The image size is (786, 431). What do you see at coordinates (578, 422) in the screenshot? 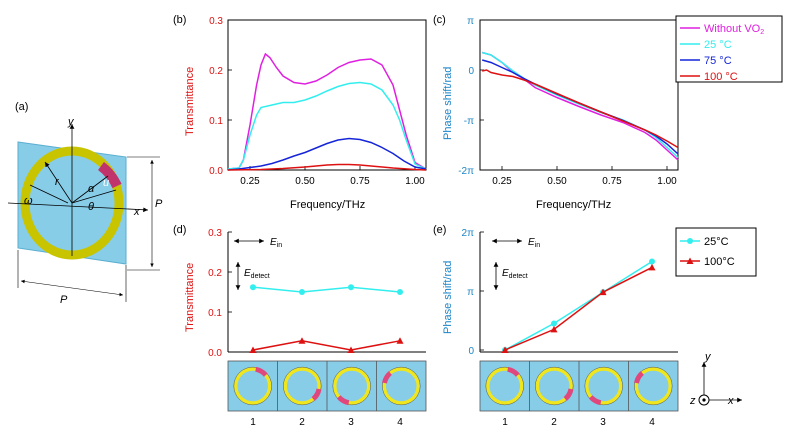
I see `panel-e-x-ticks: 1 2 3 4` at bounding box center [578, 422].